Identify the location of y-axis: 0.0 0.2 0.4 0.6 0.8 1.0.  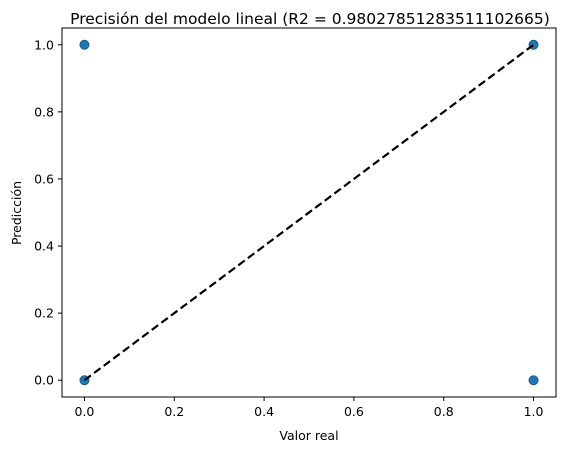
(48, 212).